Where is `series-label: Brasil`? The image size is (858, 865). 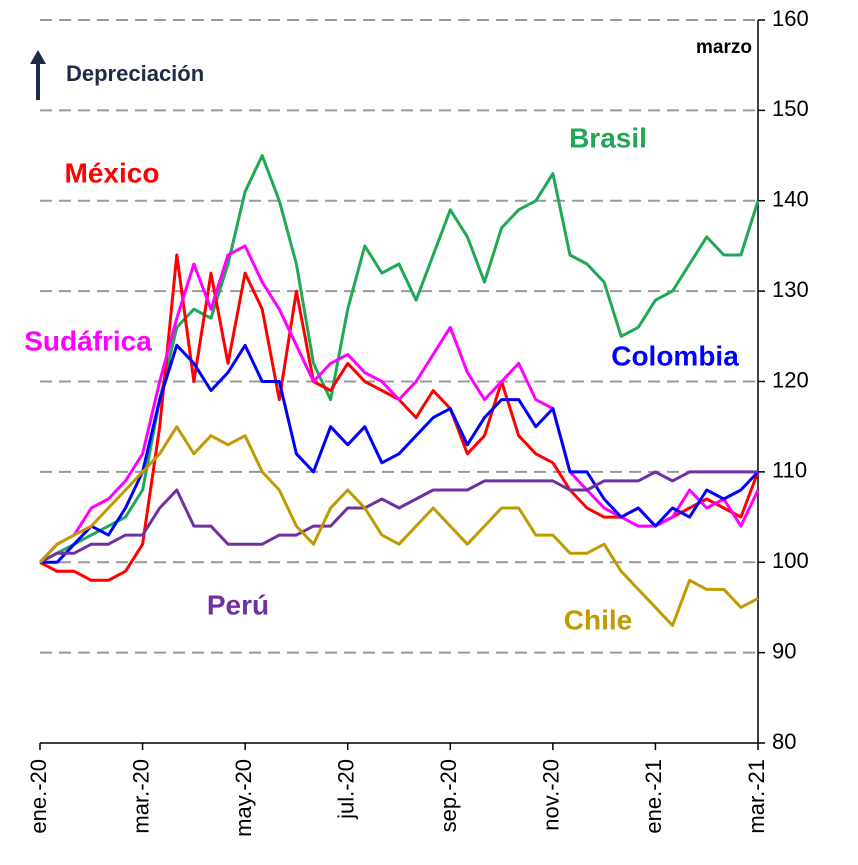
series-label: Brasil is located at coordinates (608, 137).